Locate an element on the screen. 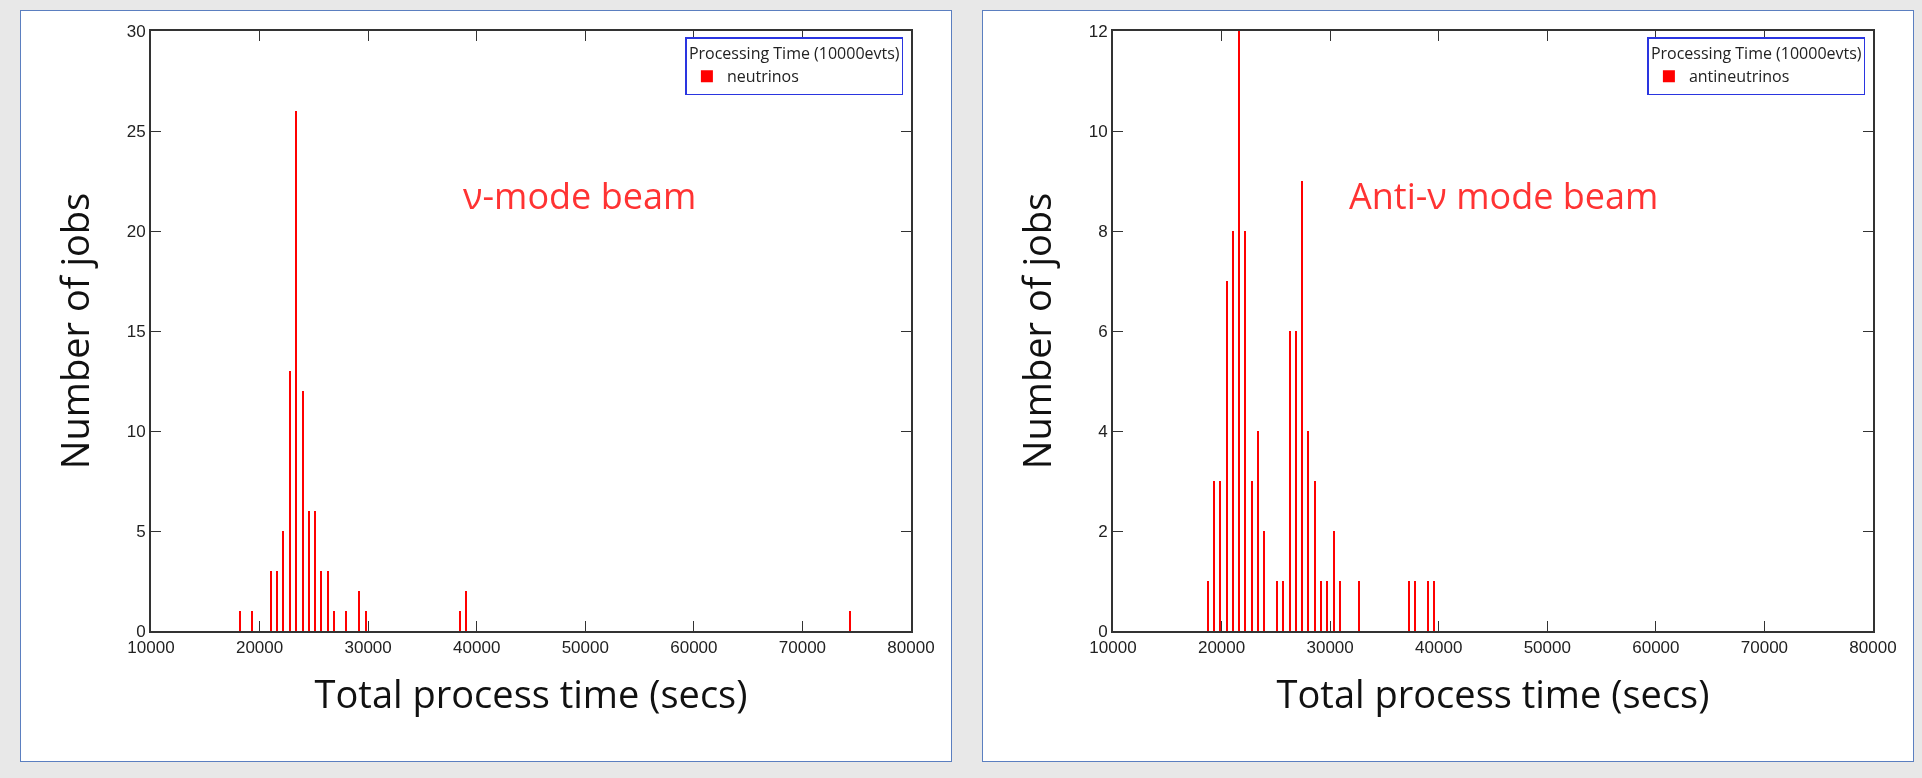  y-tick-label: 30 is located at coordinates (136, 31).